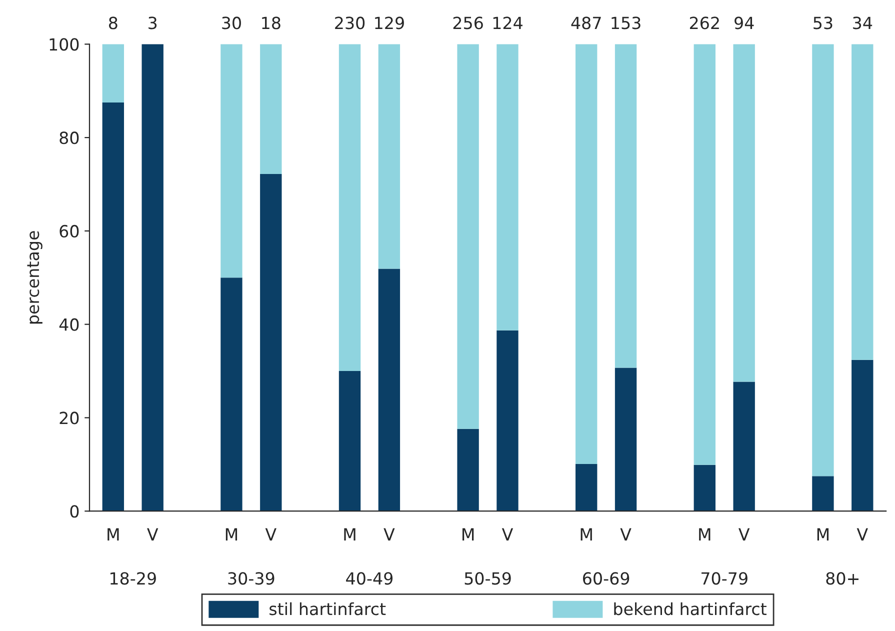 This screenshot has height=631, width=895. What do you see at coordinates (69, 324) in the screenshot?
I see `y-tick-label: 40` at bounding box center [69, 324].